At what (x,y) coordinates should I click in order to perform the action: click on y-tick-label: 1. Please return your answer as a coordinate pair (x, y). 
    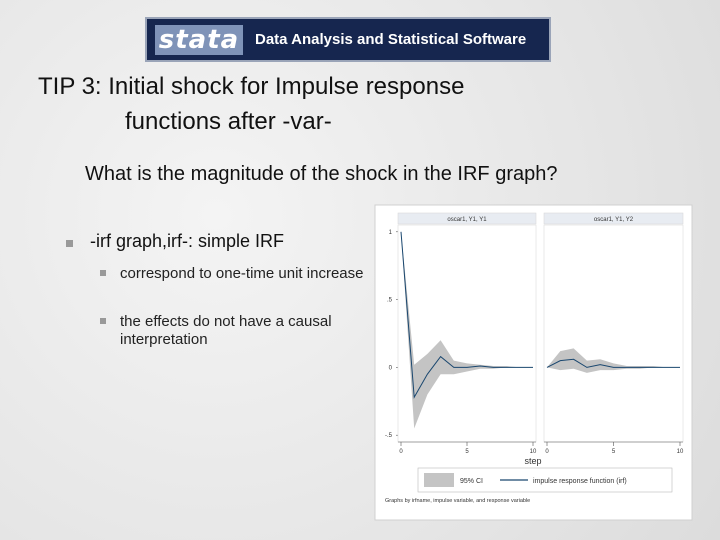
    Looking at the image, I should click on (391, 233).